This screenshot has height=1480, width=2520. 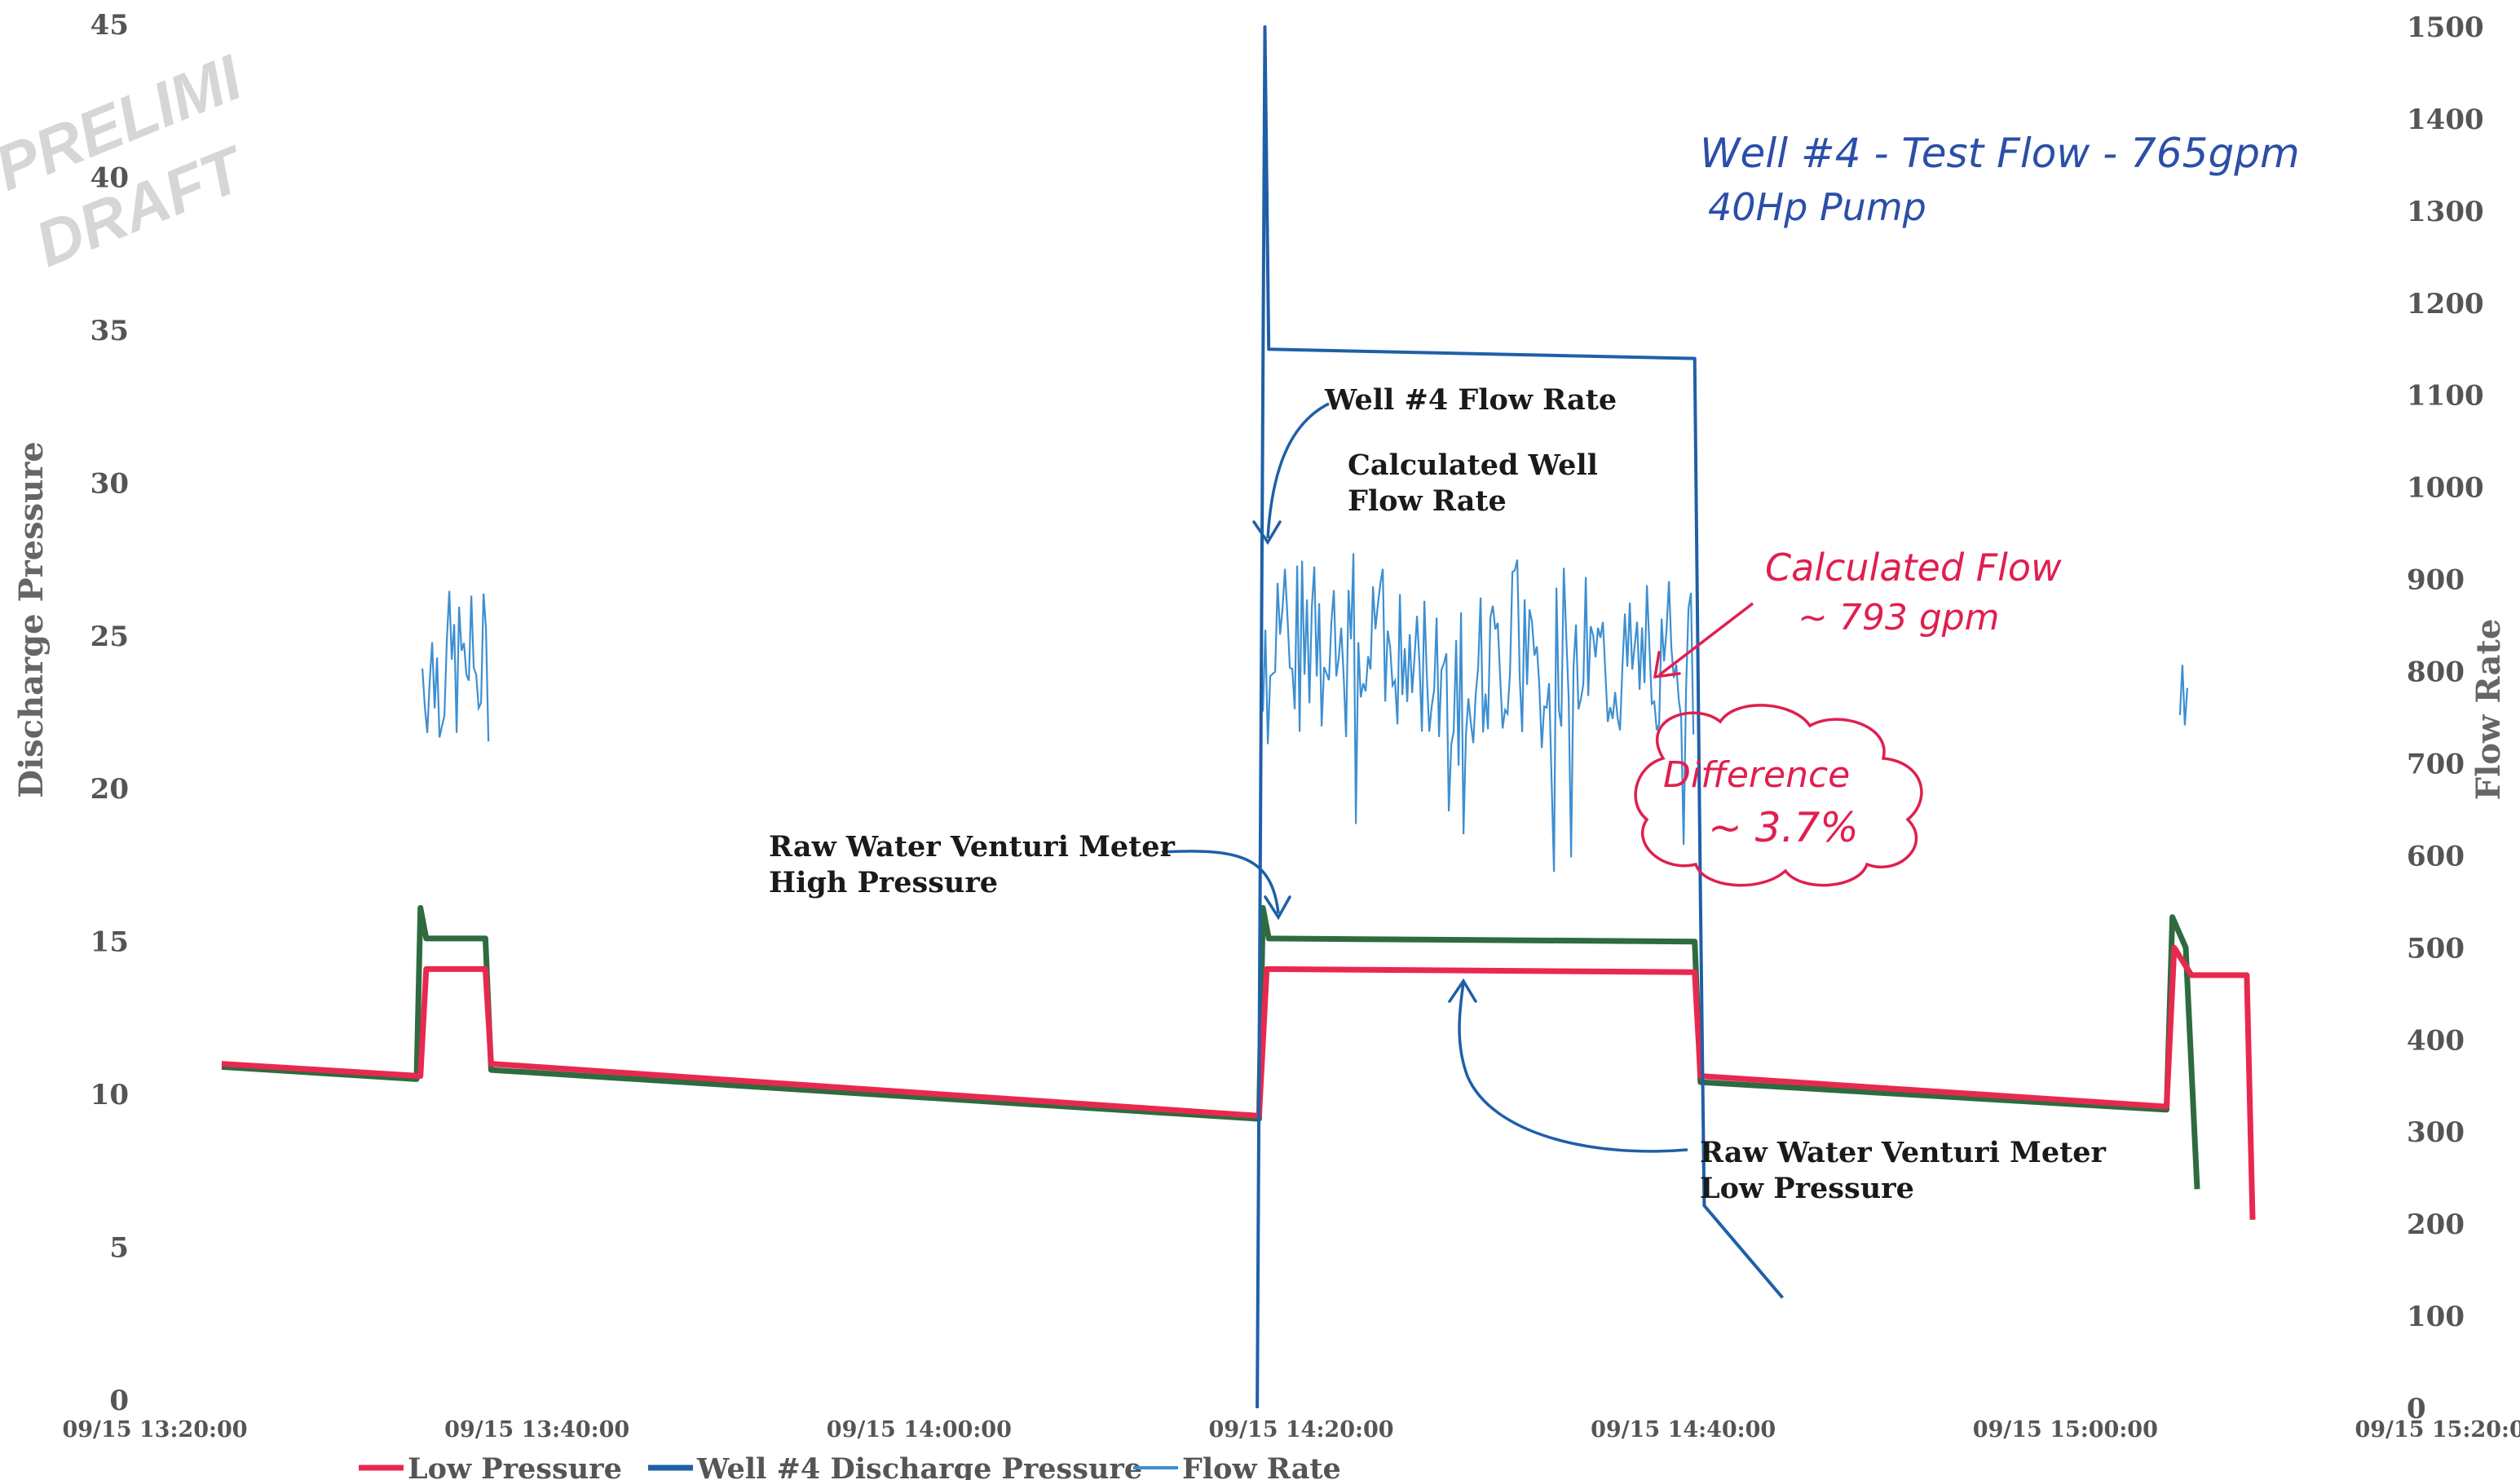 I want to click on y-tick-label: 30, so click(x=110, y=483).